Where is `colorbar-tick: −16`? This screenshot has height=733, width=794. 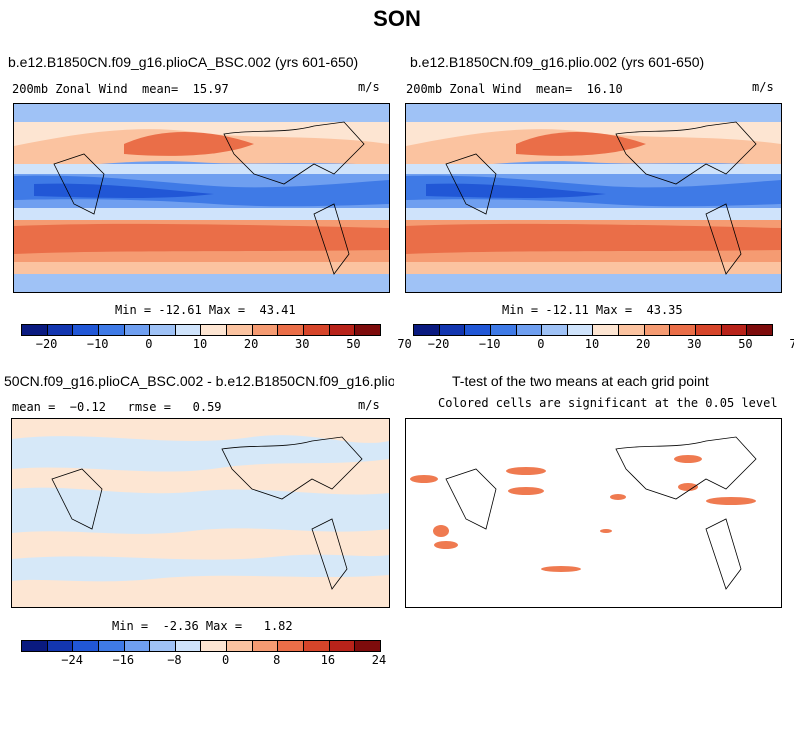 colorbar-tick: −16 is located at coordinates (123, 660).